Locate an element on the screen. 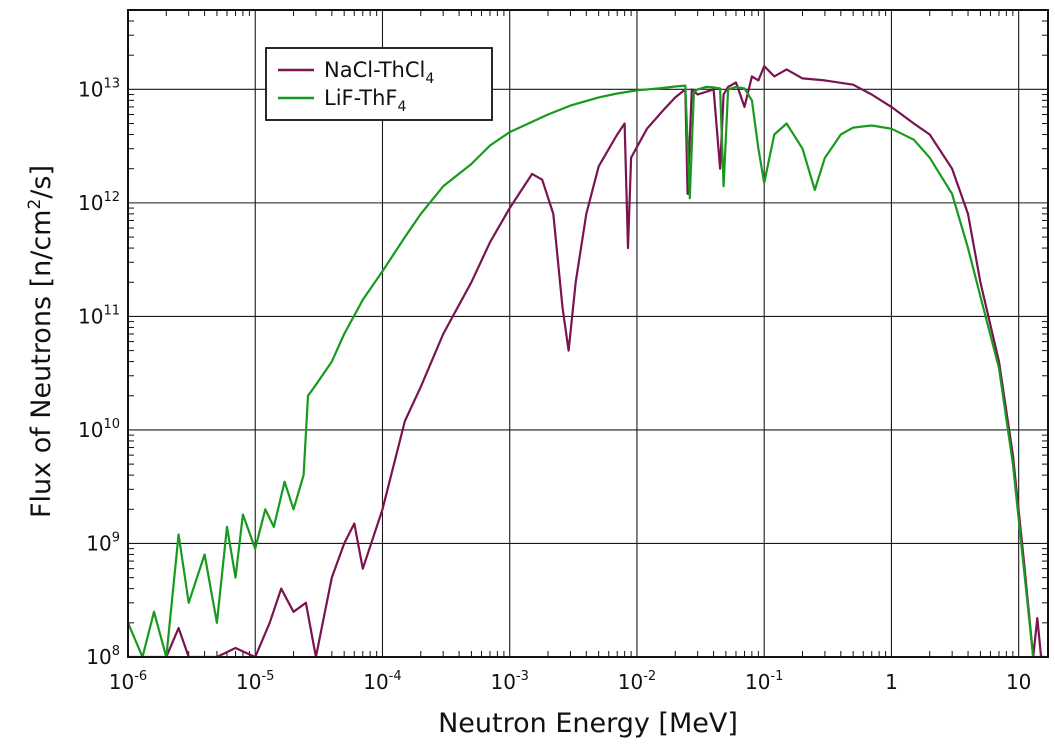 The height and width of the screenshot is (744, 1055). x-tick-label: 10⁻¹ is located at coordinates (764, 681).